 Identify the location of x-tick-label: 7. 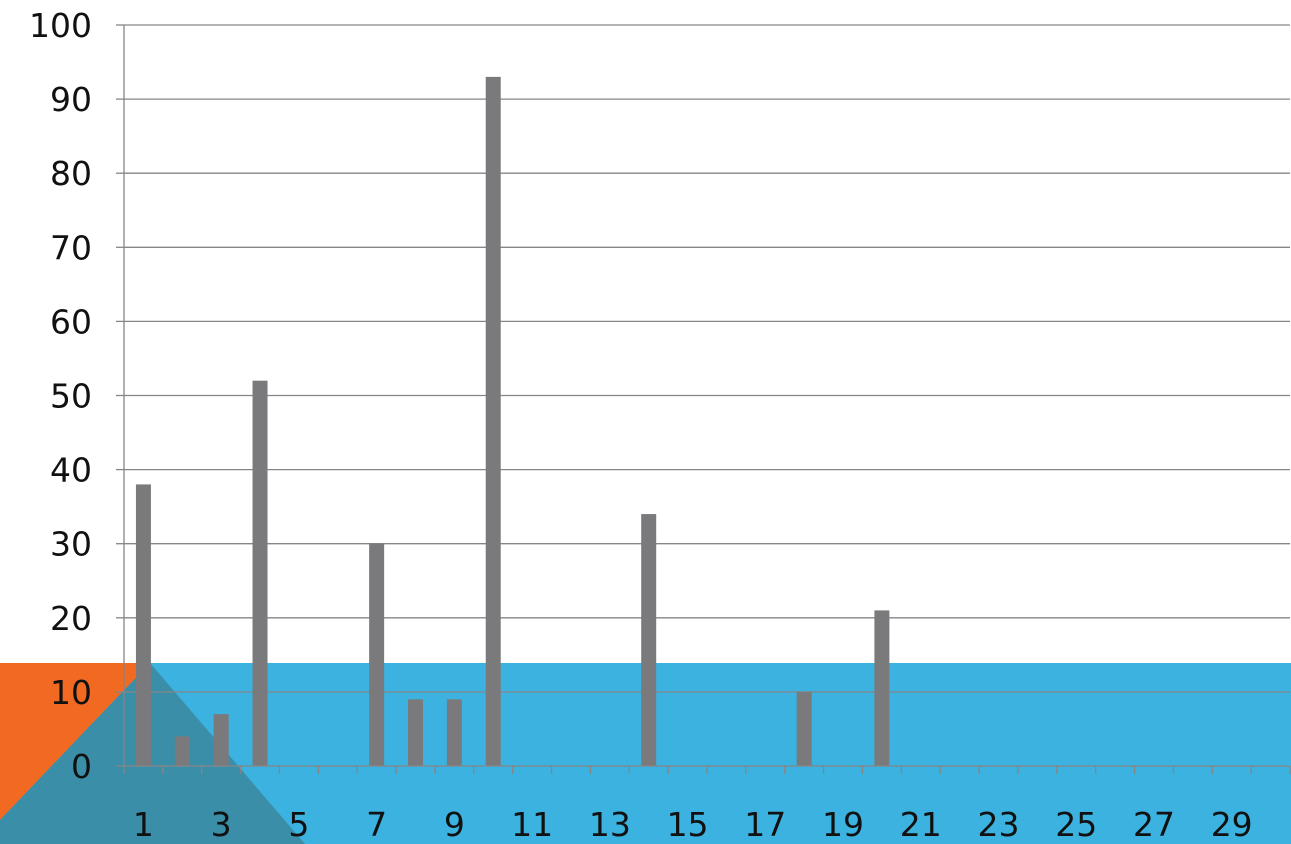
(376, 824).